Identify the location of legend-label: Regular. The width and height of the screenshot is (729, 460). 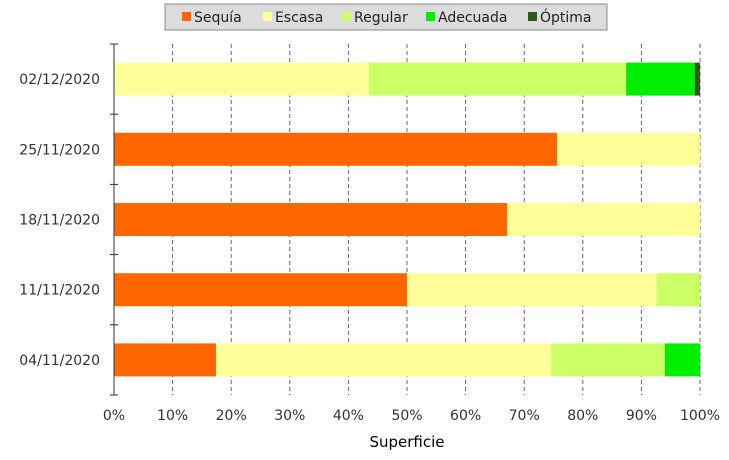
(381, 18).